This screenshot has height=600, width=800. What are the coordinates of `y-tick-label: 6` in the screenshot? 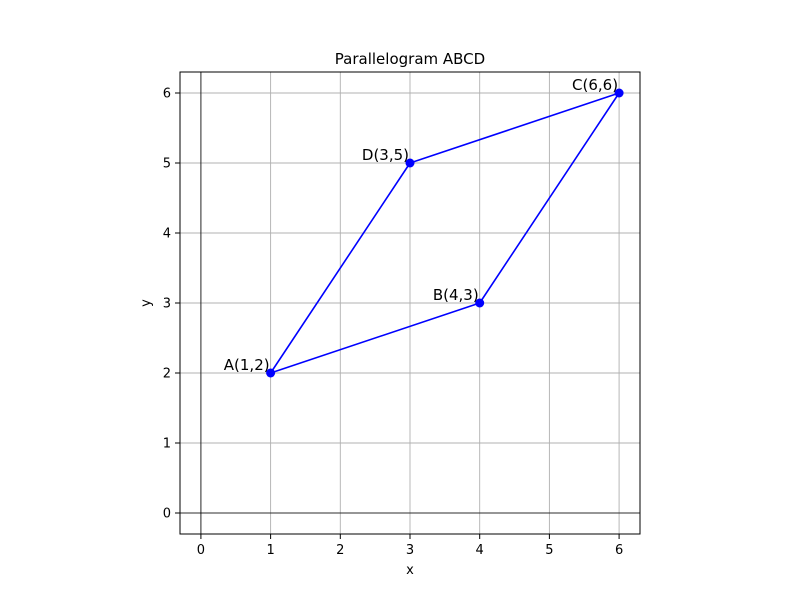 It's located at (167, 94).